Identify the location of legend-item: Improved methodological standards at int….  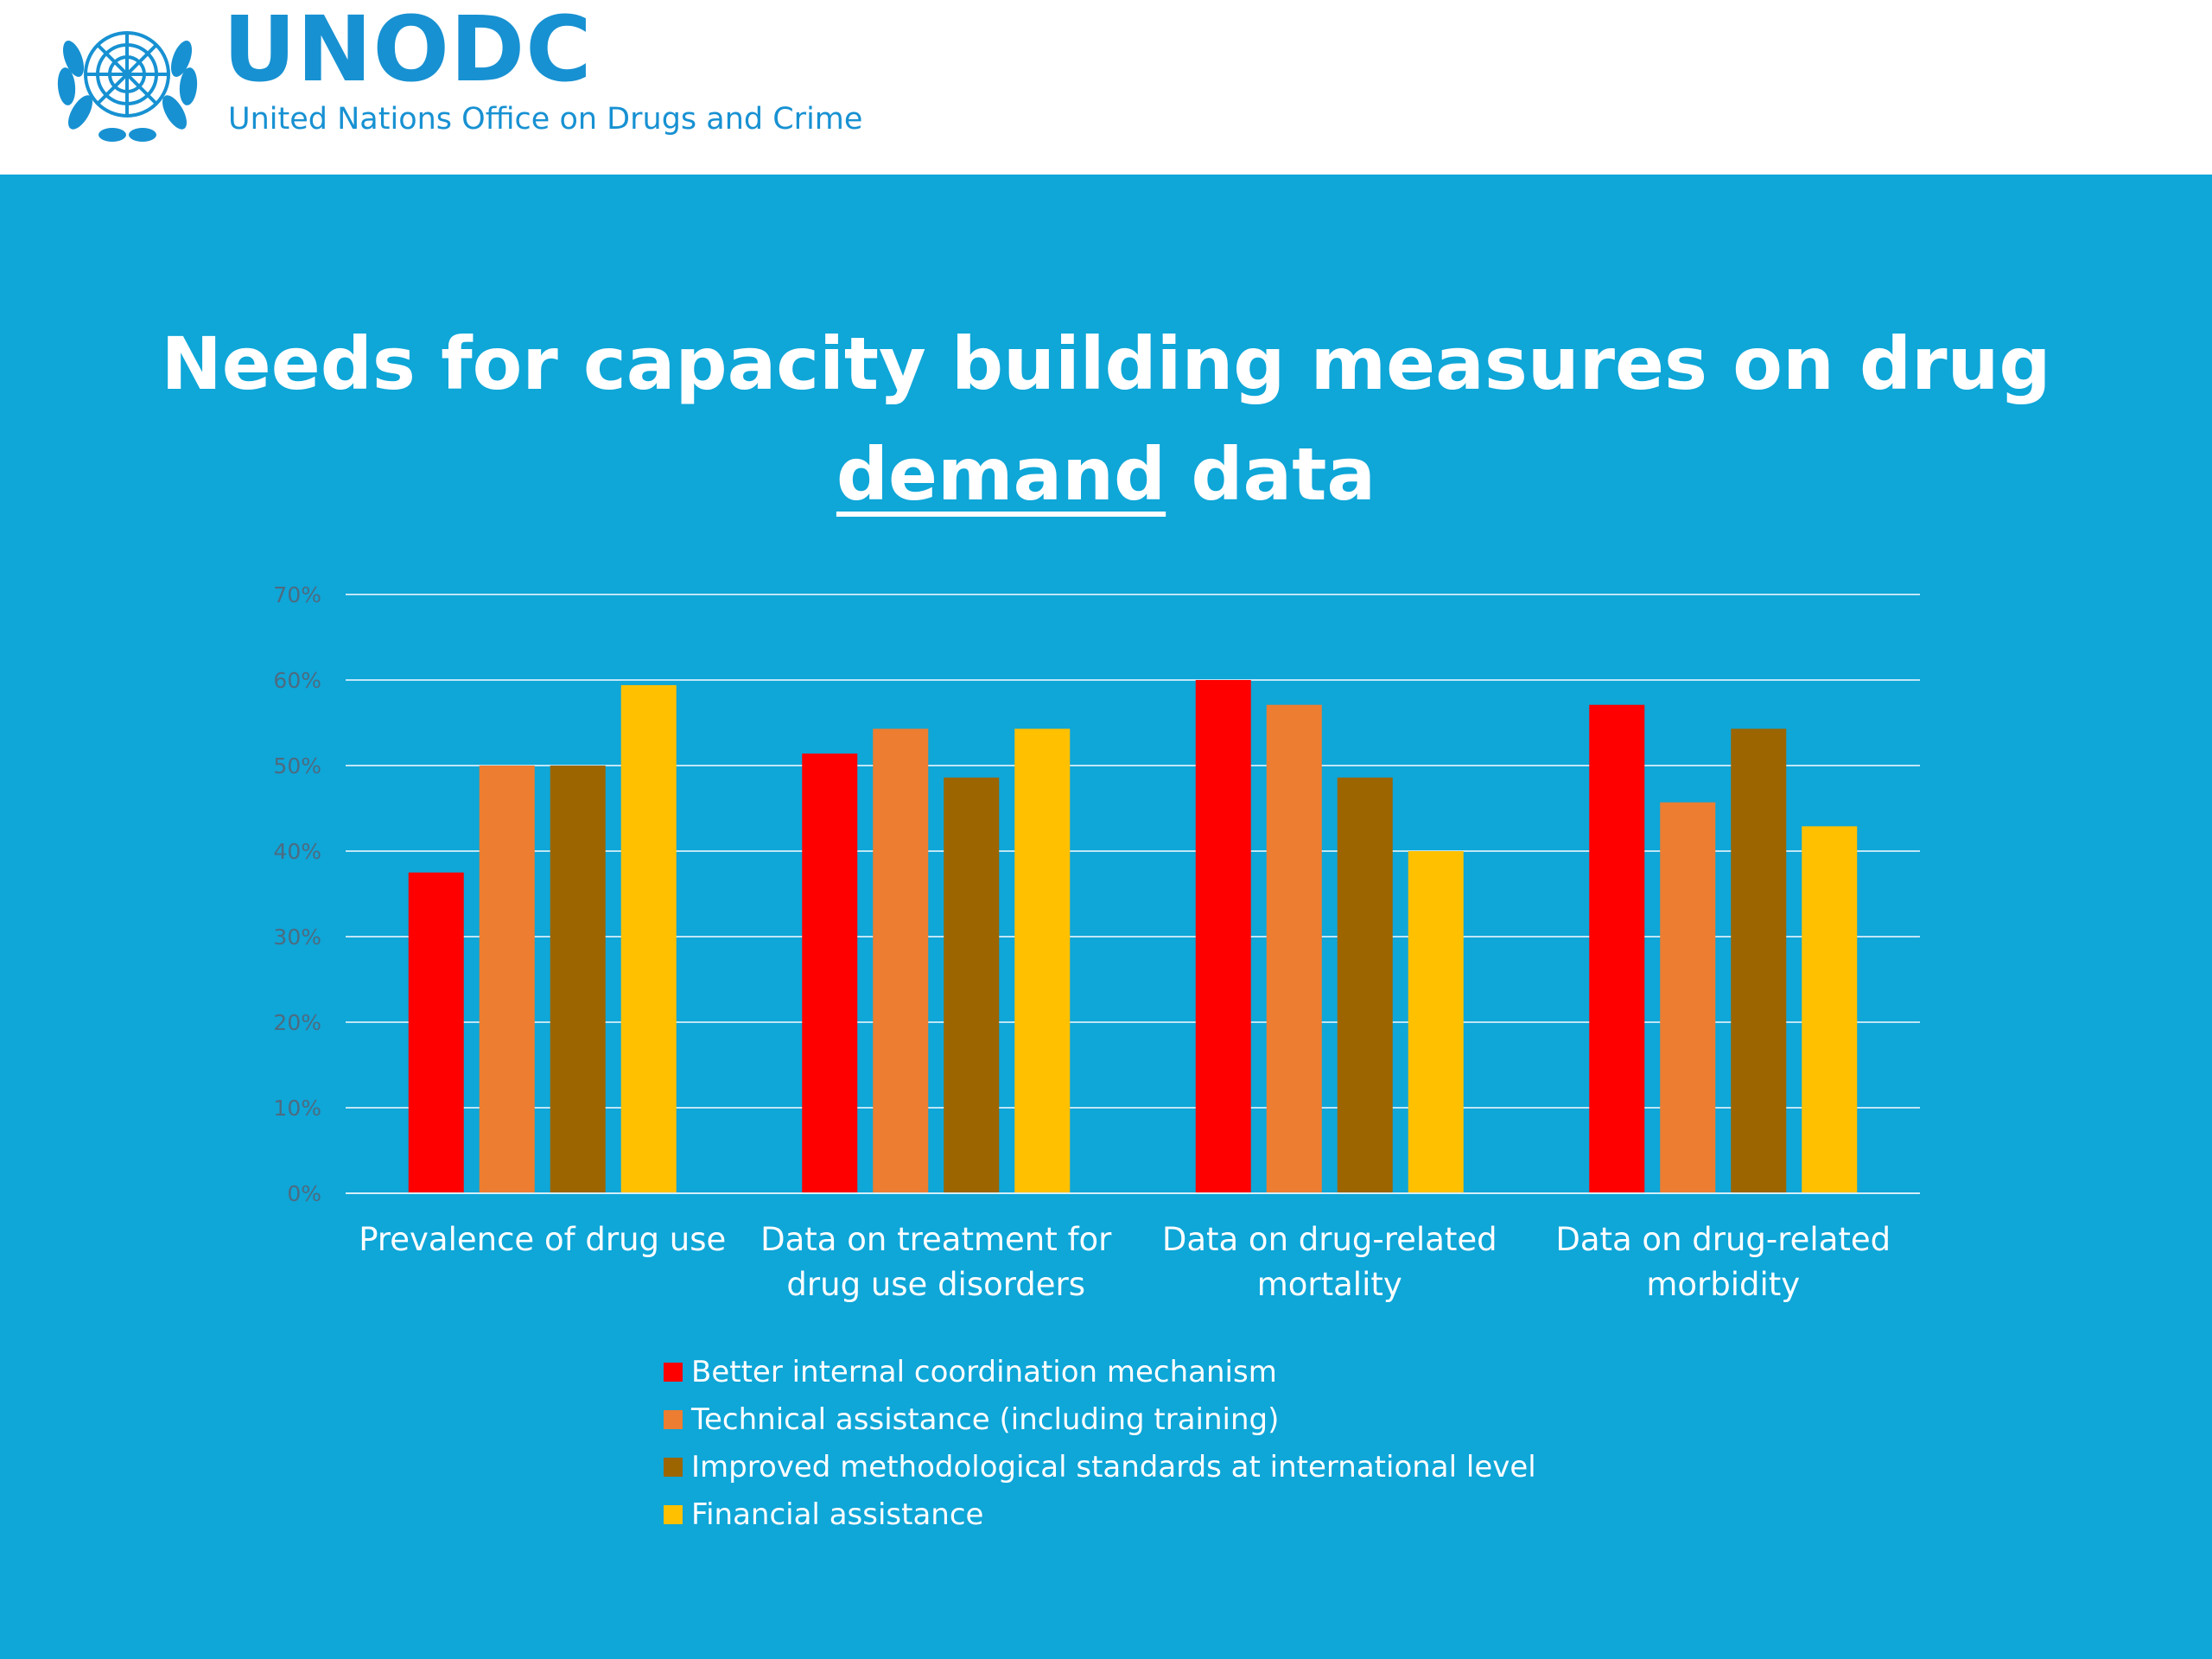
(1100, 1467).